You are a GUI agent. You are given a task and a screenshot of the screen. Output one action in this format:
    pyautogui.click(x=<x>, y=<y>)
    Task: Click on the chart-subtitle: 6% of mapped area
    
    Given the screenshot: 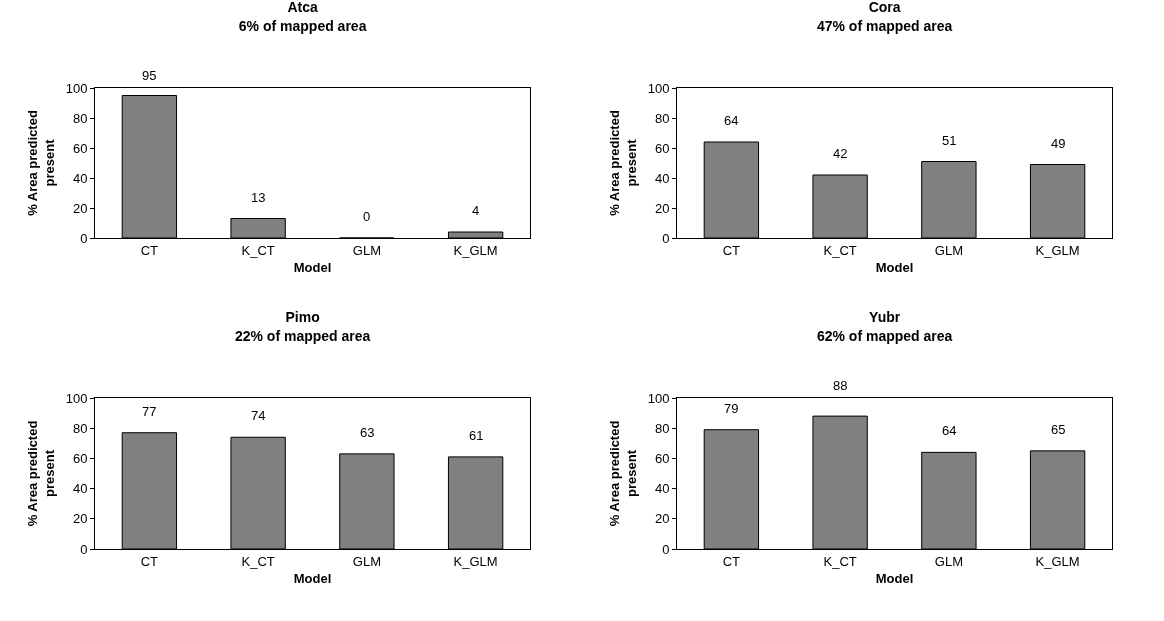 What is the action you would take?
    pyautogui.click(x=302, y=25)
    